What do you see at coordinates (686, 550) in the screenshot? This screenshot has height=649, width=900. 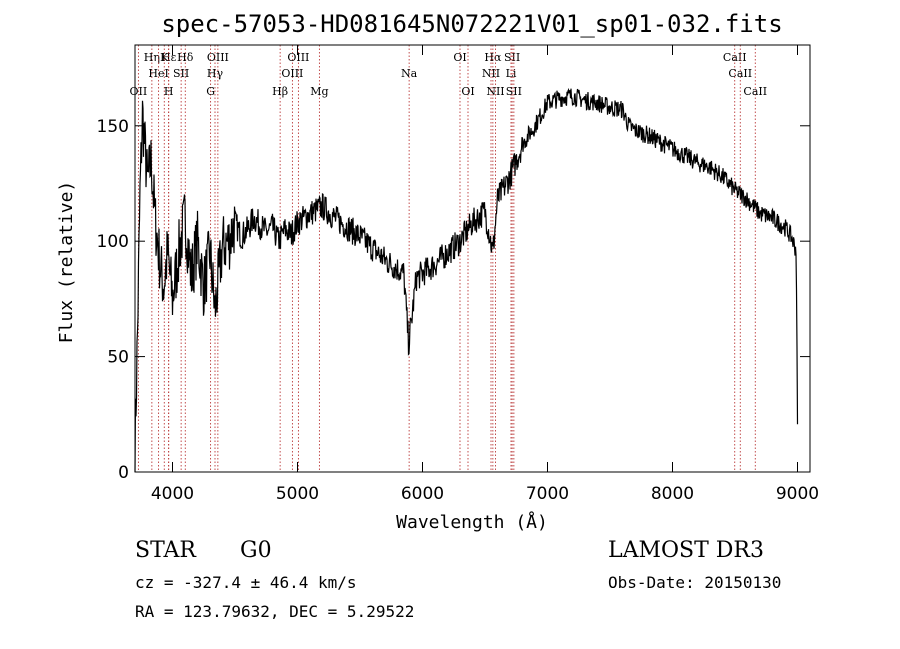 I see `survey-name: LAMOST DR3` at bounding box center [686, 550].